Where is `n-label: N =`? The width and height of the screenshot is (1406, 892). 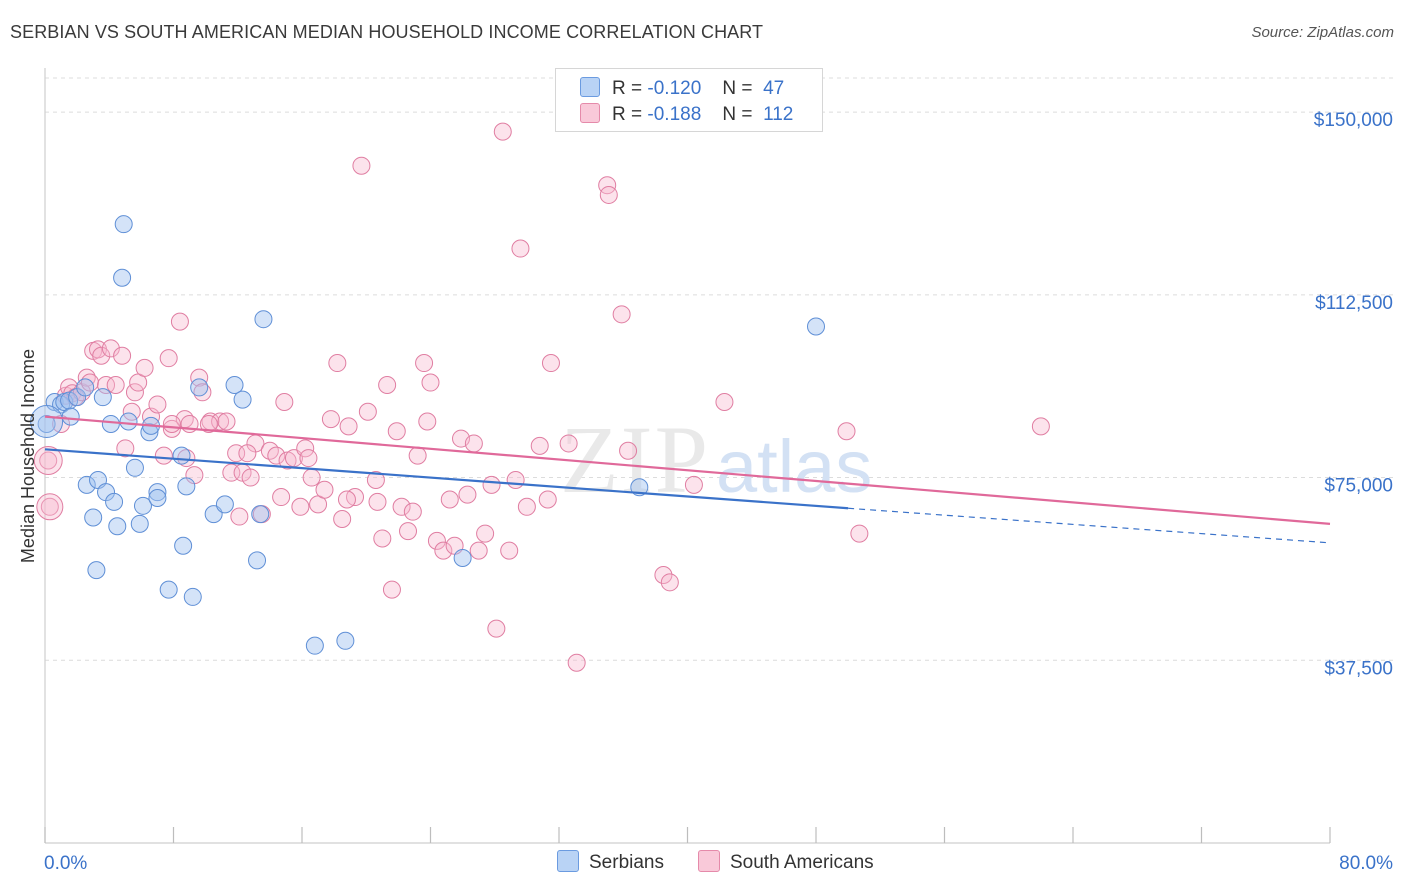 n-label: N = is located at coordinates (737, 114).